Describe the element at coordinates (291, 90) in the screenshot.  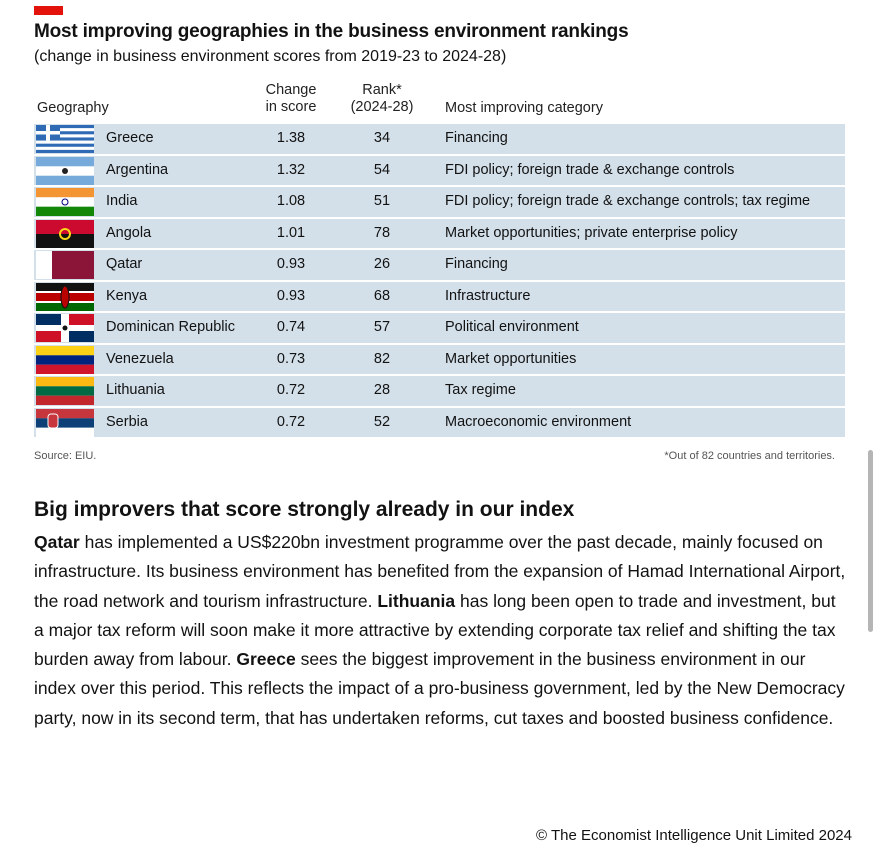
I see `header-change-line1: Change` at that location.